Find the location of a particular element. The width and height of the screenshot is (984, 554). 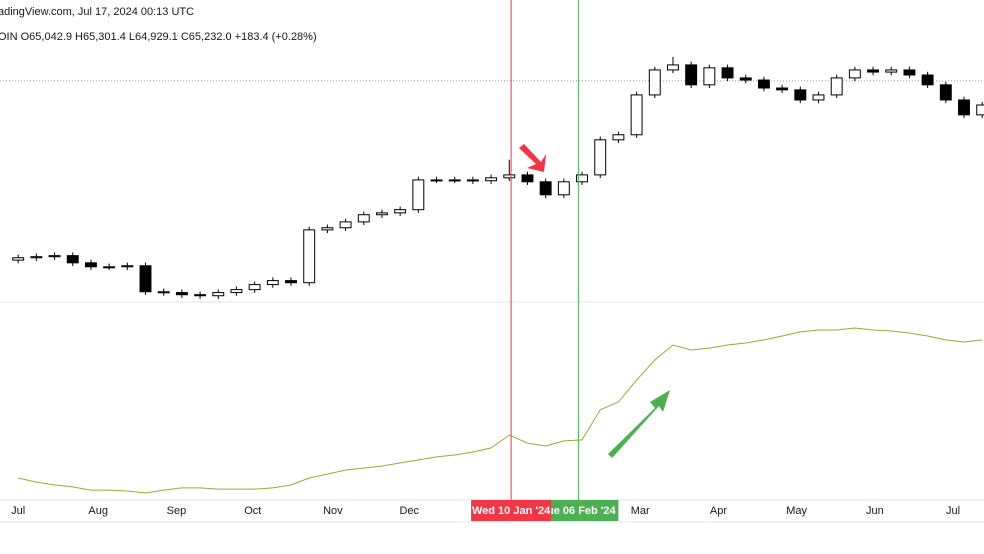

red-arrow is located at coordinates (532, 158).